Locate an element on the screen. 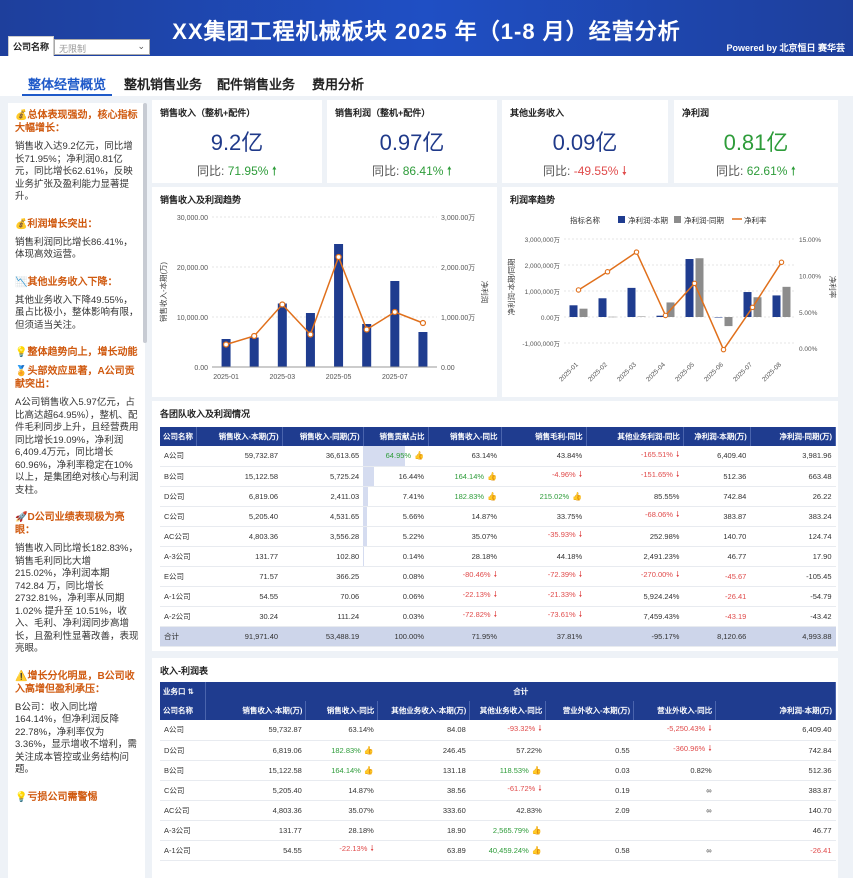  y-tick-label: 0.00万 is located at coordinates (551, 318).